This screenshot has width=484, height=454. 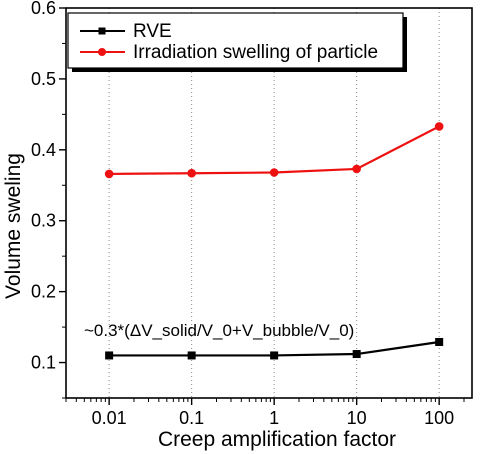 I want to click on legend-label-particle: Irradiation swelling of particle, so click(x=255, y=52).